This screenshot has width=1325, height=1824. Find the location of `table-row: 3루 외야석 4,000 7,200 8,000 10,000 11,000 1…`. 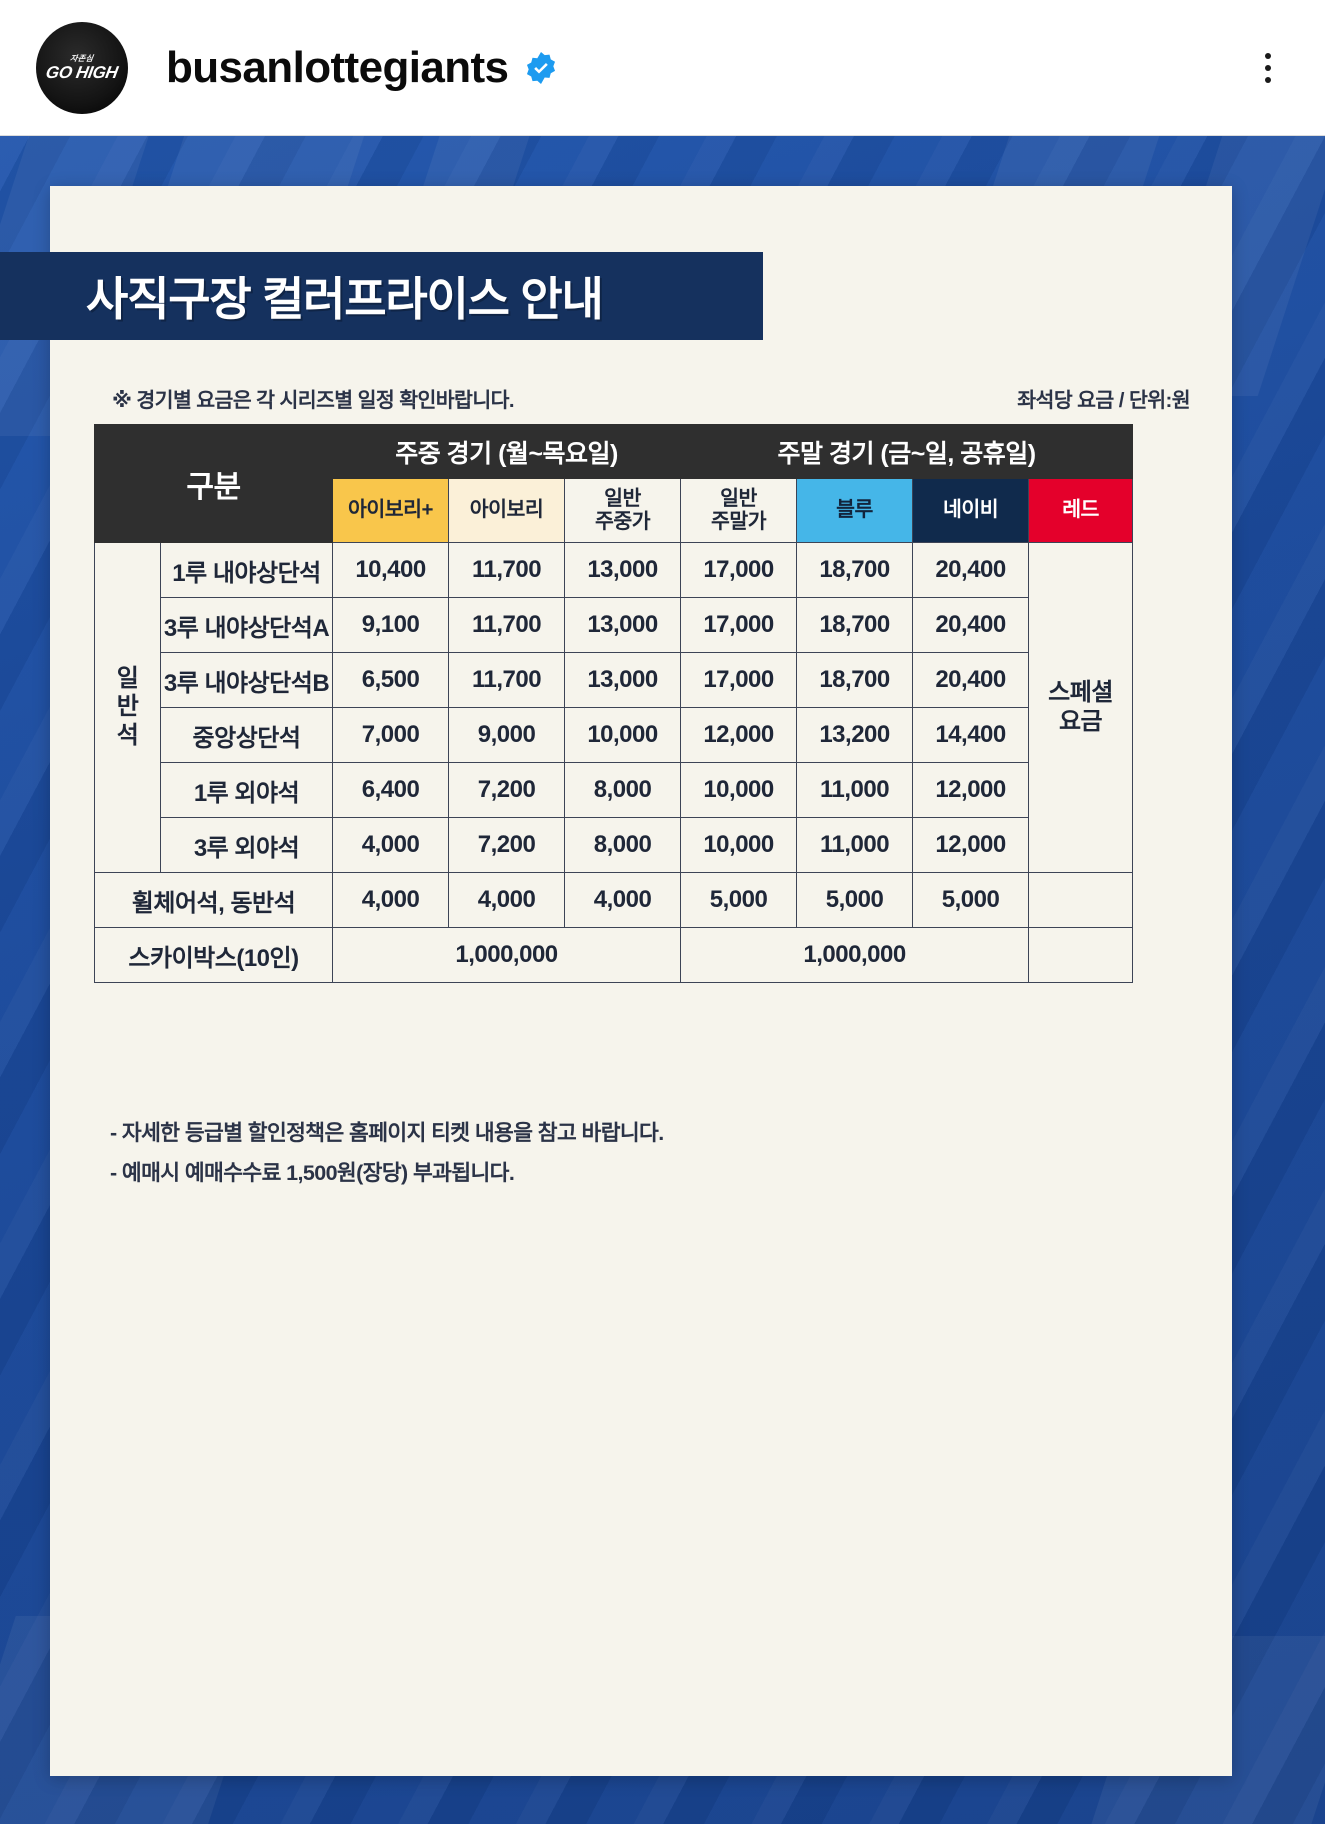

table-row: 3루 외야석 4,000 7,200 8,000 10,000 11,000 1… is located at coordinates (614, 845).